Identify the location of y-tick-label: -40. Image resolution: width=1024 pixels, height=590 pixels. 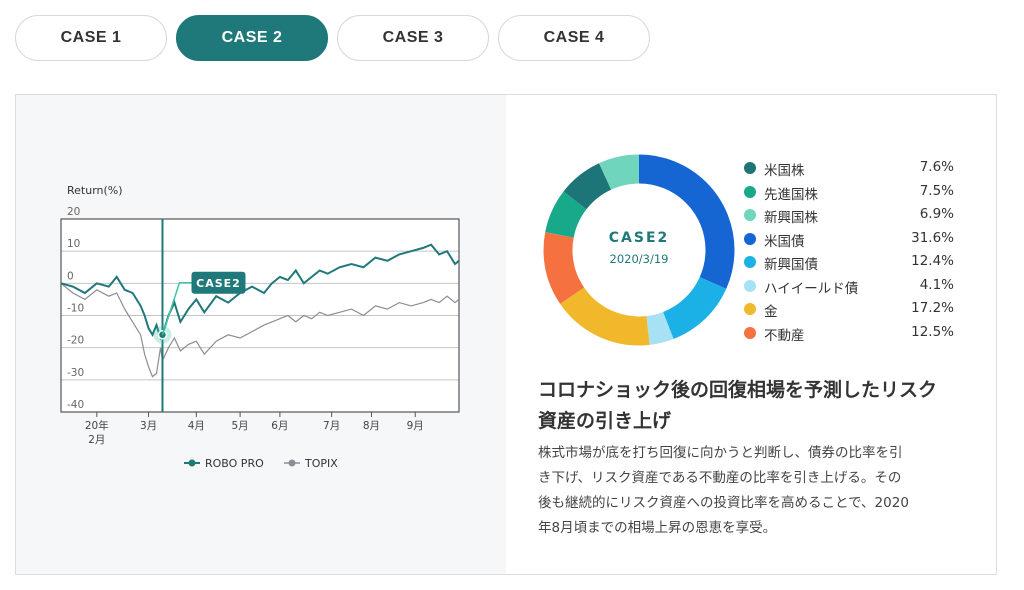
(75, 405).